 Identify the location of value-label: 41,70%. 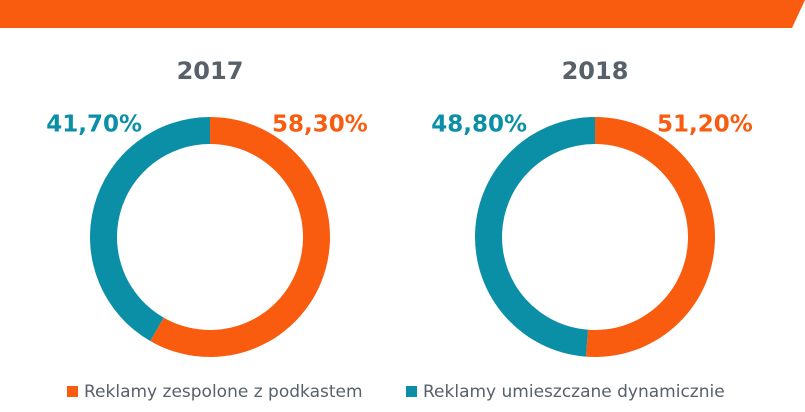
(94, 125).